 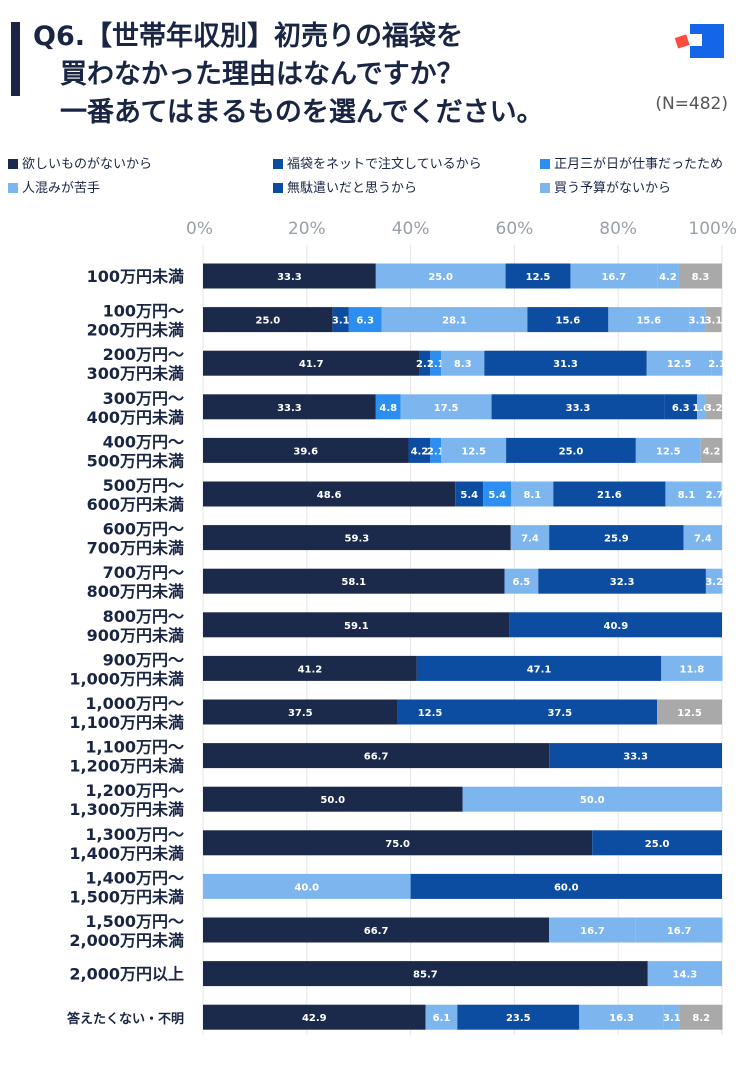 I want to click on data-label: 8.2, so click(x=701, y=1018).